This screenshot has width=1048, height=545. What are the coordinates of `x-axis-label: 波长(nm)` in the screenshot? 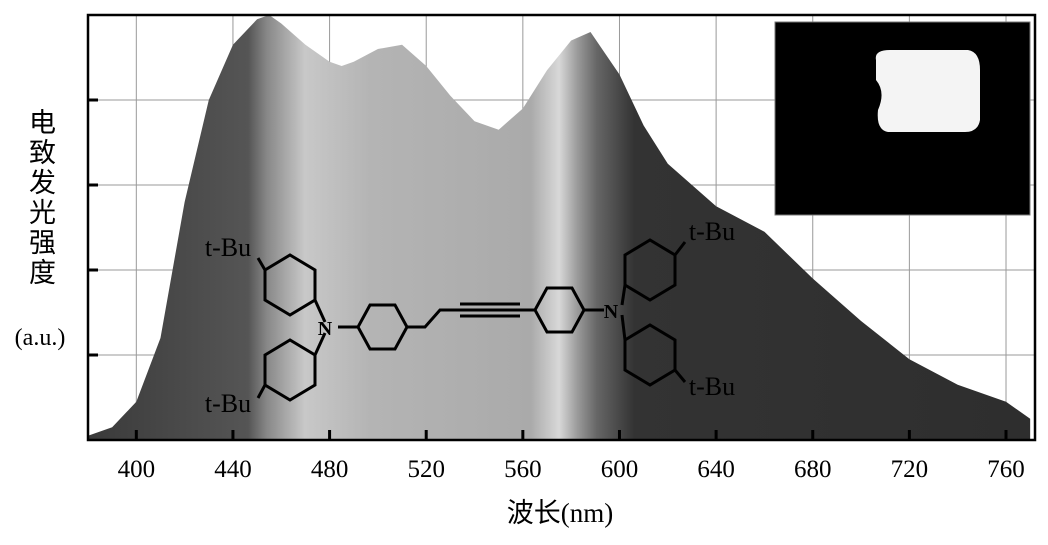 It's located at (560, 513).